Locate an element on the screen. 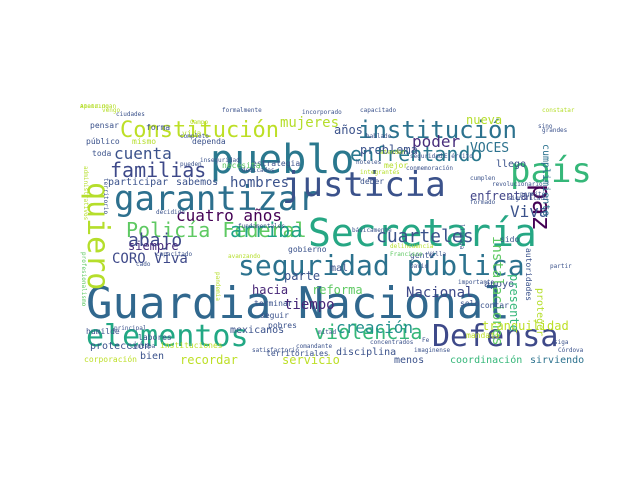 The image size is (640, 480). cloud-word: completo is located at coordinates (194, 136).